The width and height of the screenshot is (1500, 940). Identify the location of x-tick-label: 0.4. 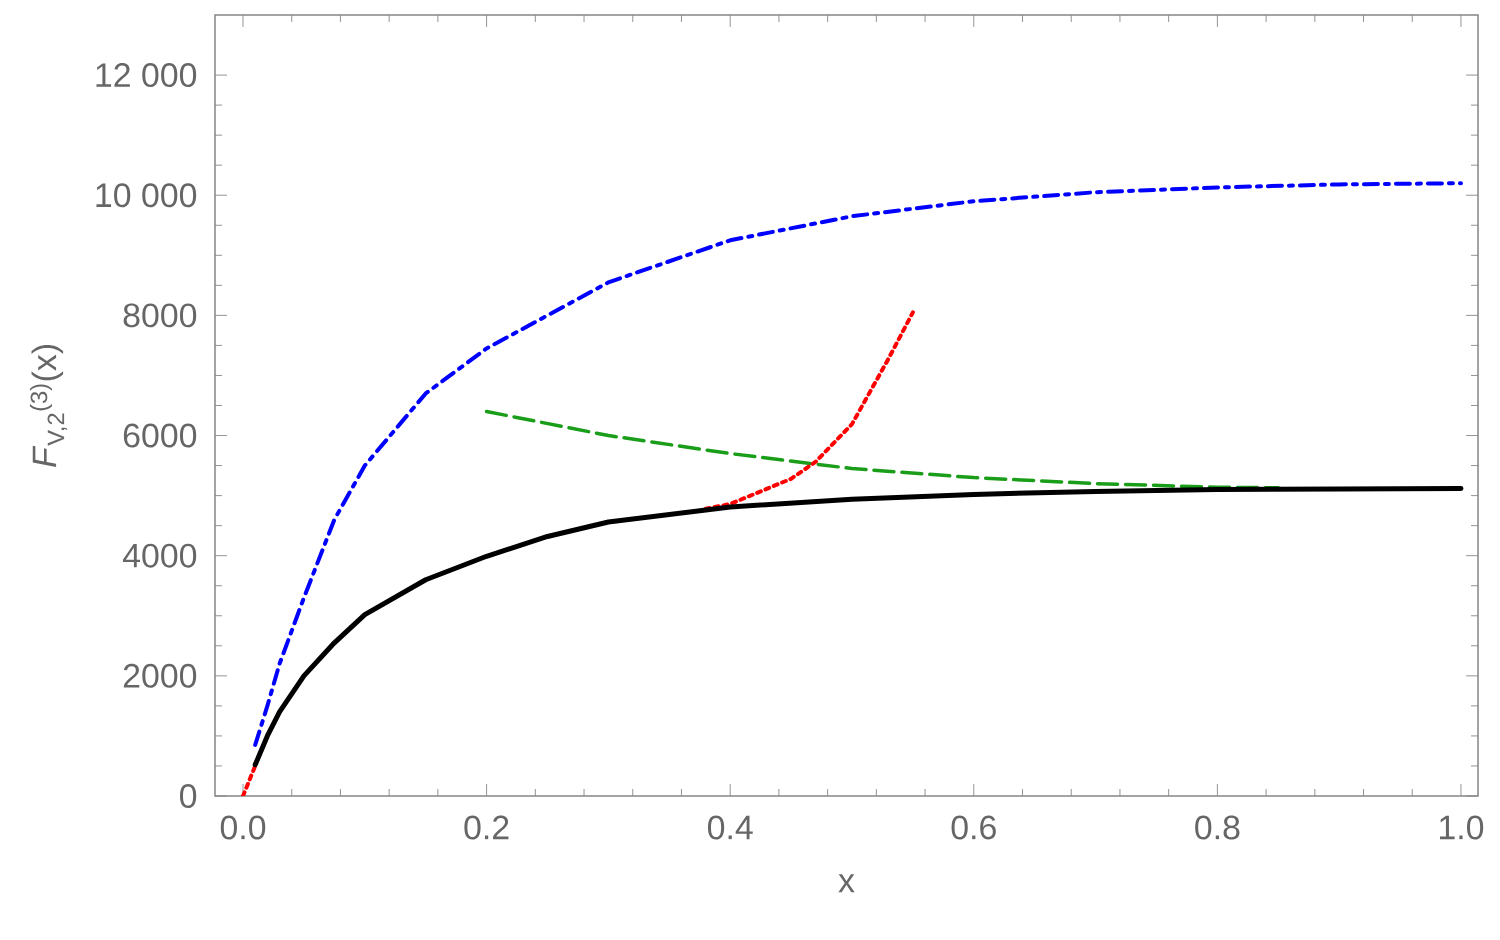
(730, 827).